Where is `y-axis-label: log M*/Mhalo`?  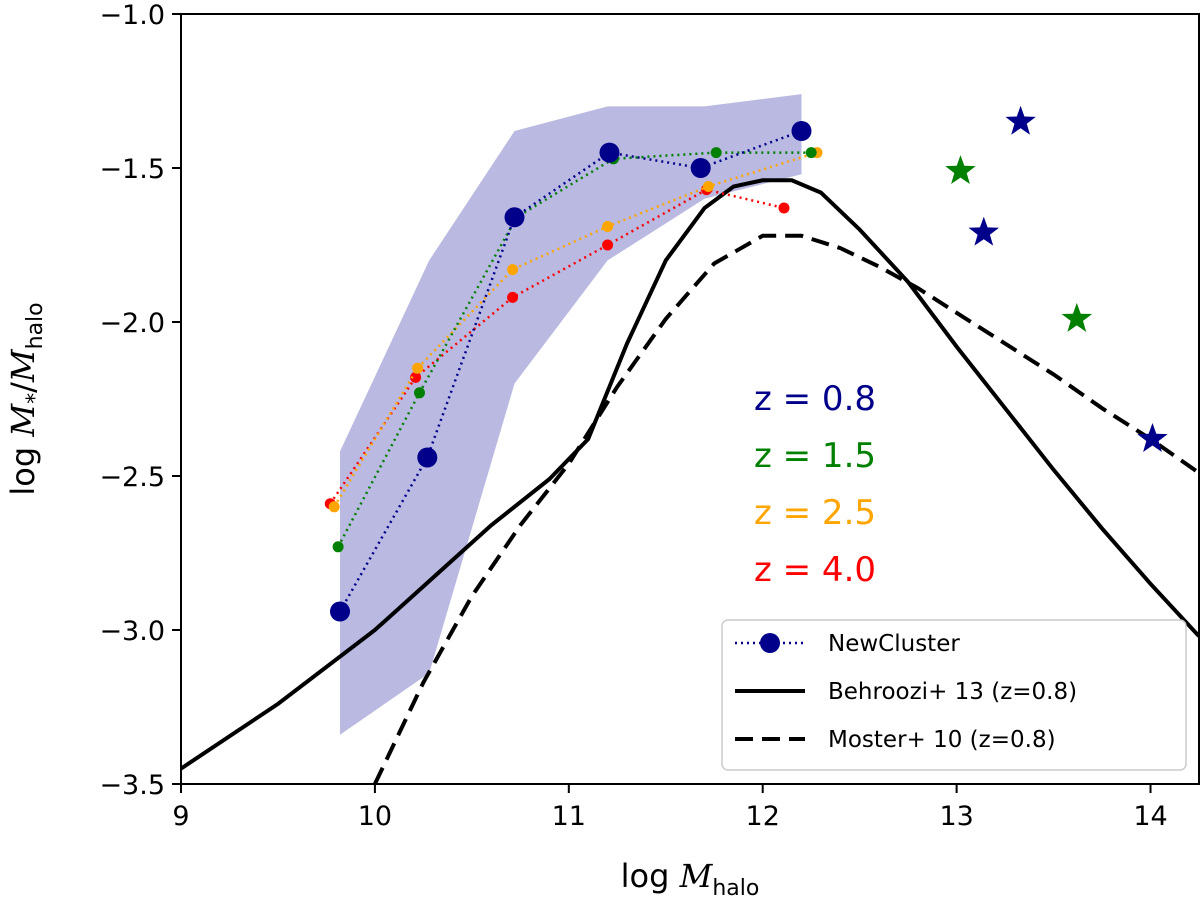
y-axis-label: log M*/Mhalo is located at coordinates (26, 398).